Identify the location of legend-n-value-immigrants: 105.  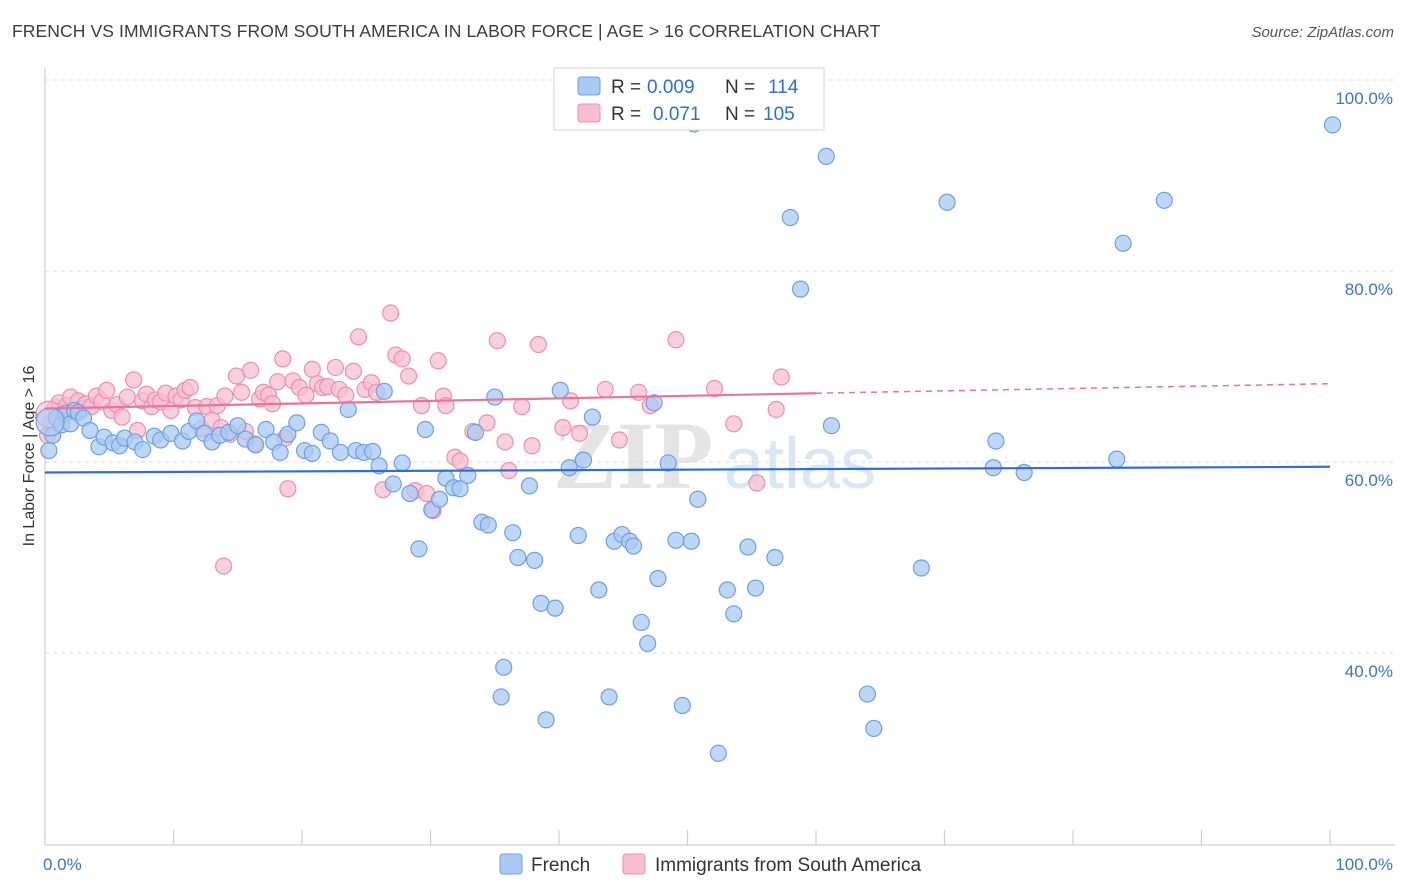
(779, 114).